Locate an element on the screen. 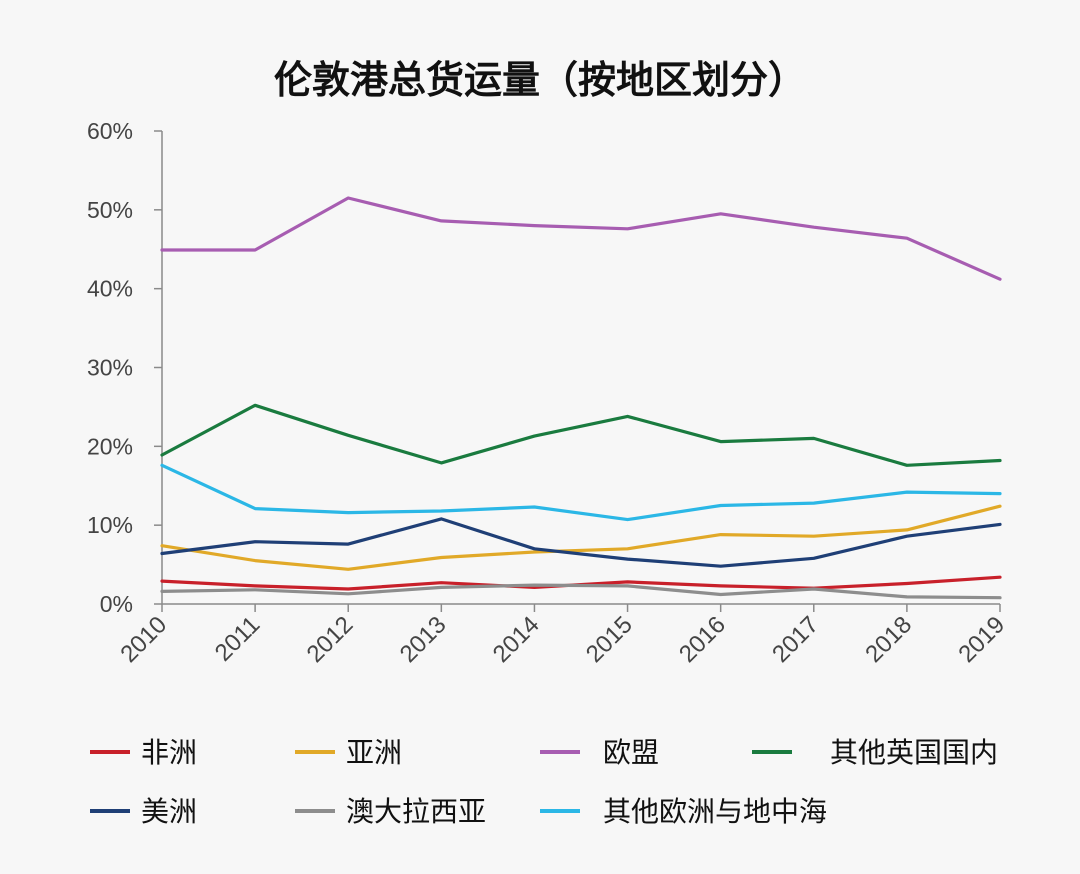  chart-title: 伦敦港总货运量（按地区划分） is located at coordinates (540, 80).